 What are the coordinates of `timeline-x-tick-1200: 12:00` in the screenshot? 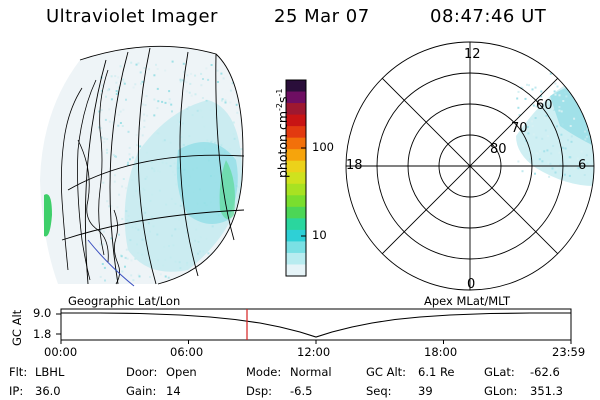 It's located at (314, 352).